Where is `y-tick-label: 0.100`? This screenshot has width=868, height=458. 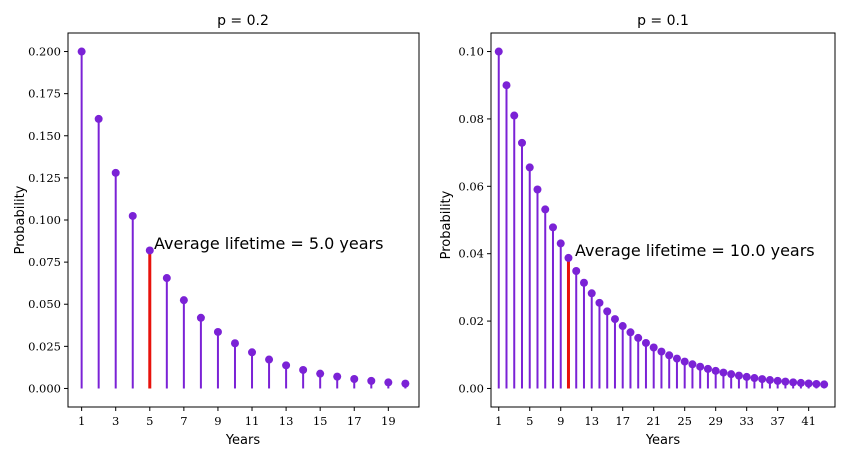
y-tick-label: 0.100 is located at coordinates (44, 220).